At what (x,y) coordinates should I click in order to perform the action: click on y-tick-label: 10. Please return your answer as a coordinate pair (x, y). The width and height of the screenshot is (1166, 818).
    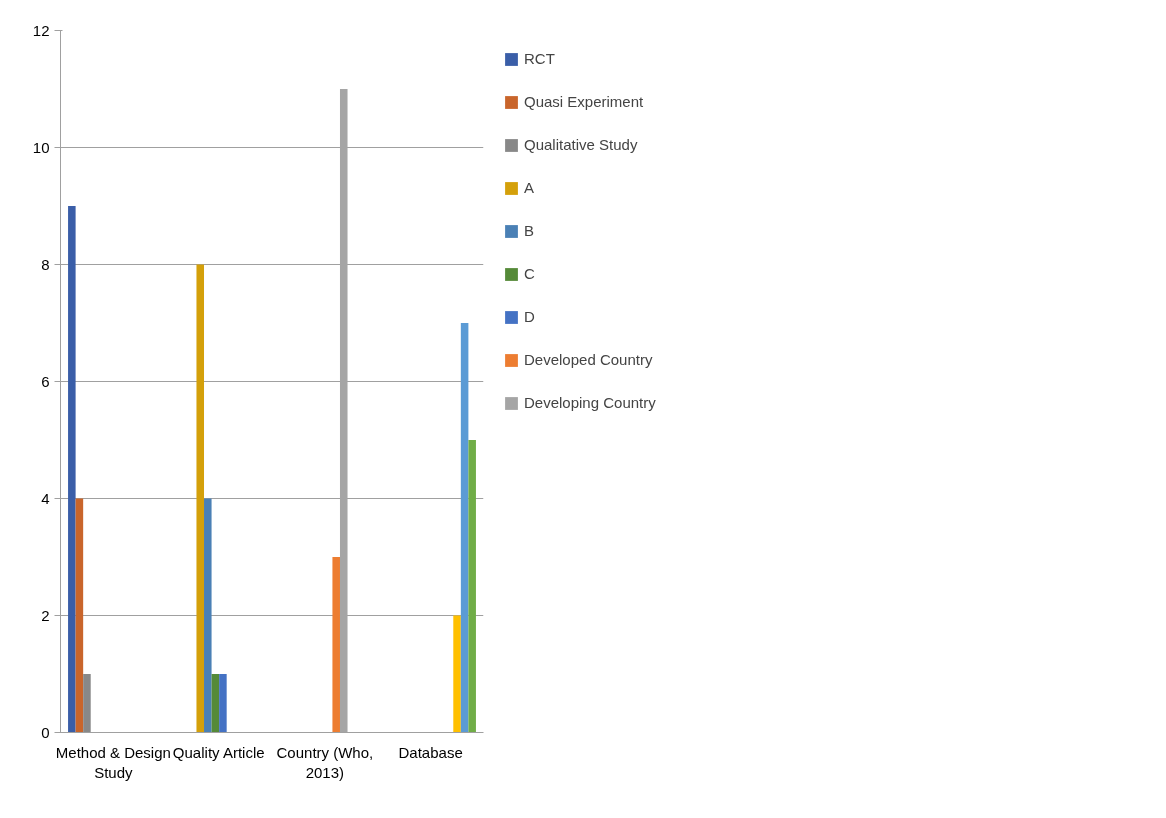
    Looking at the image, I should click on (41, 147).